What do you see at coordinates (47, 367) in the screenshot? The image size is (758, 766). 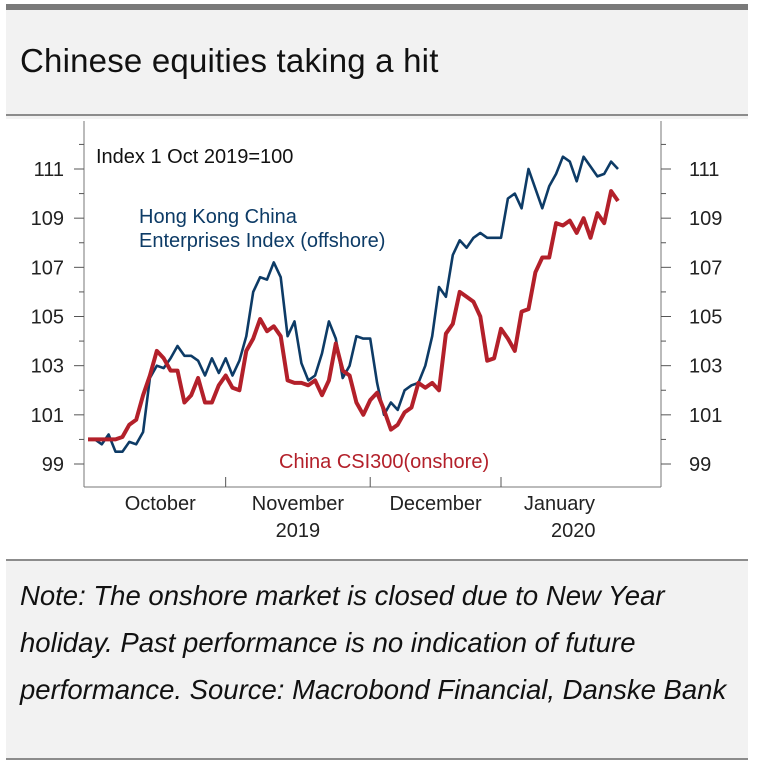 I see `y-tick-label-left: 103` at bounding box center [47, 367].